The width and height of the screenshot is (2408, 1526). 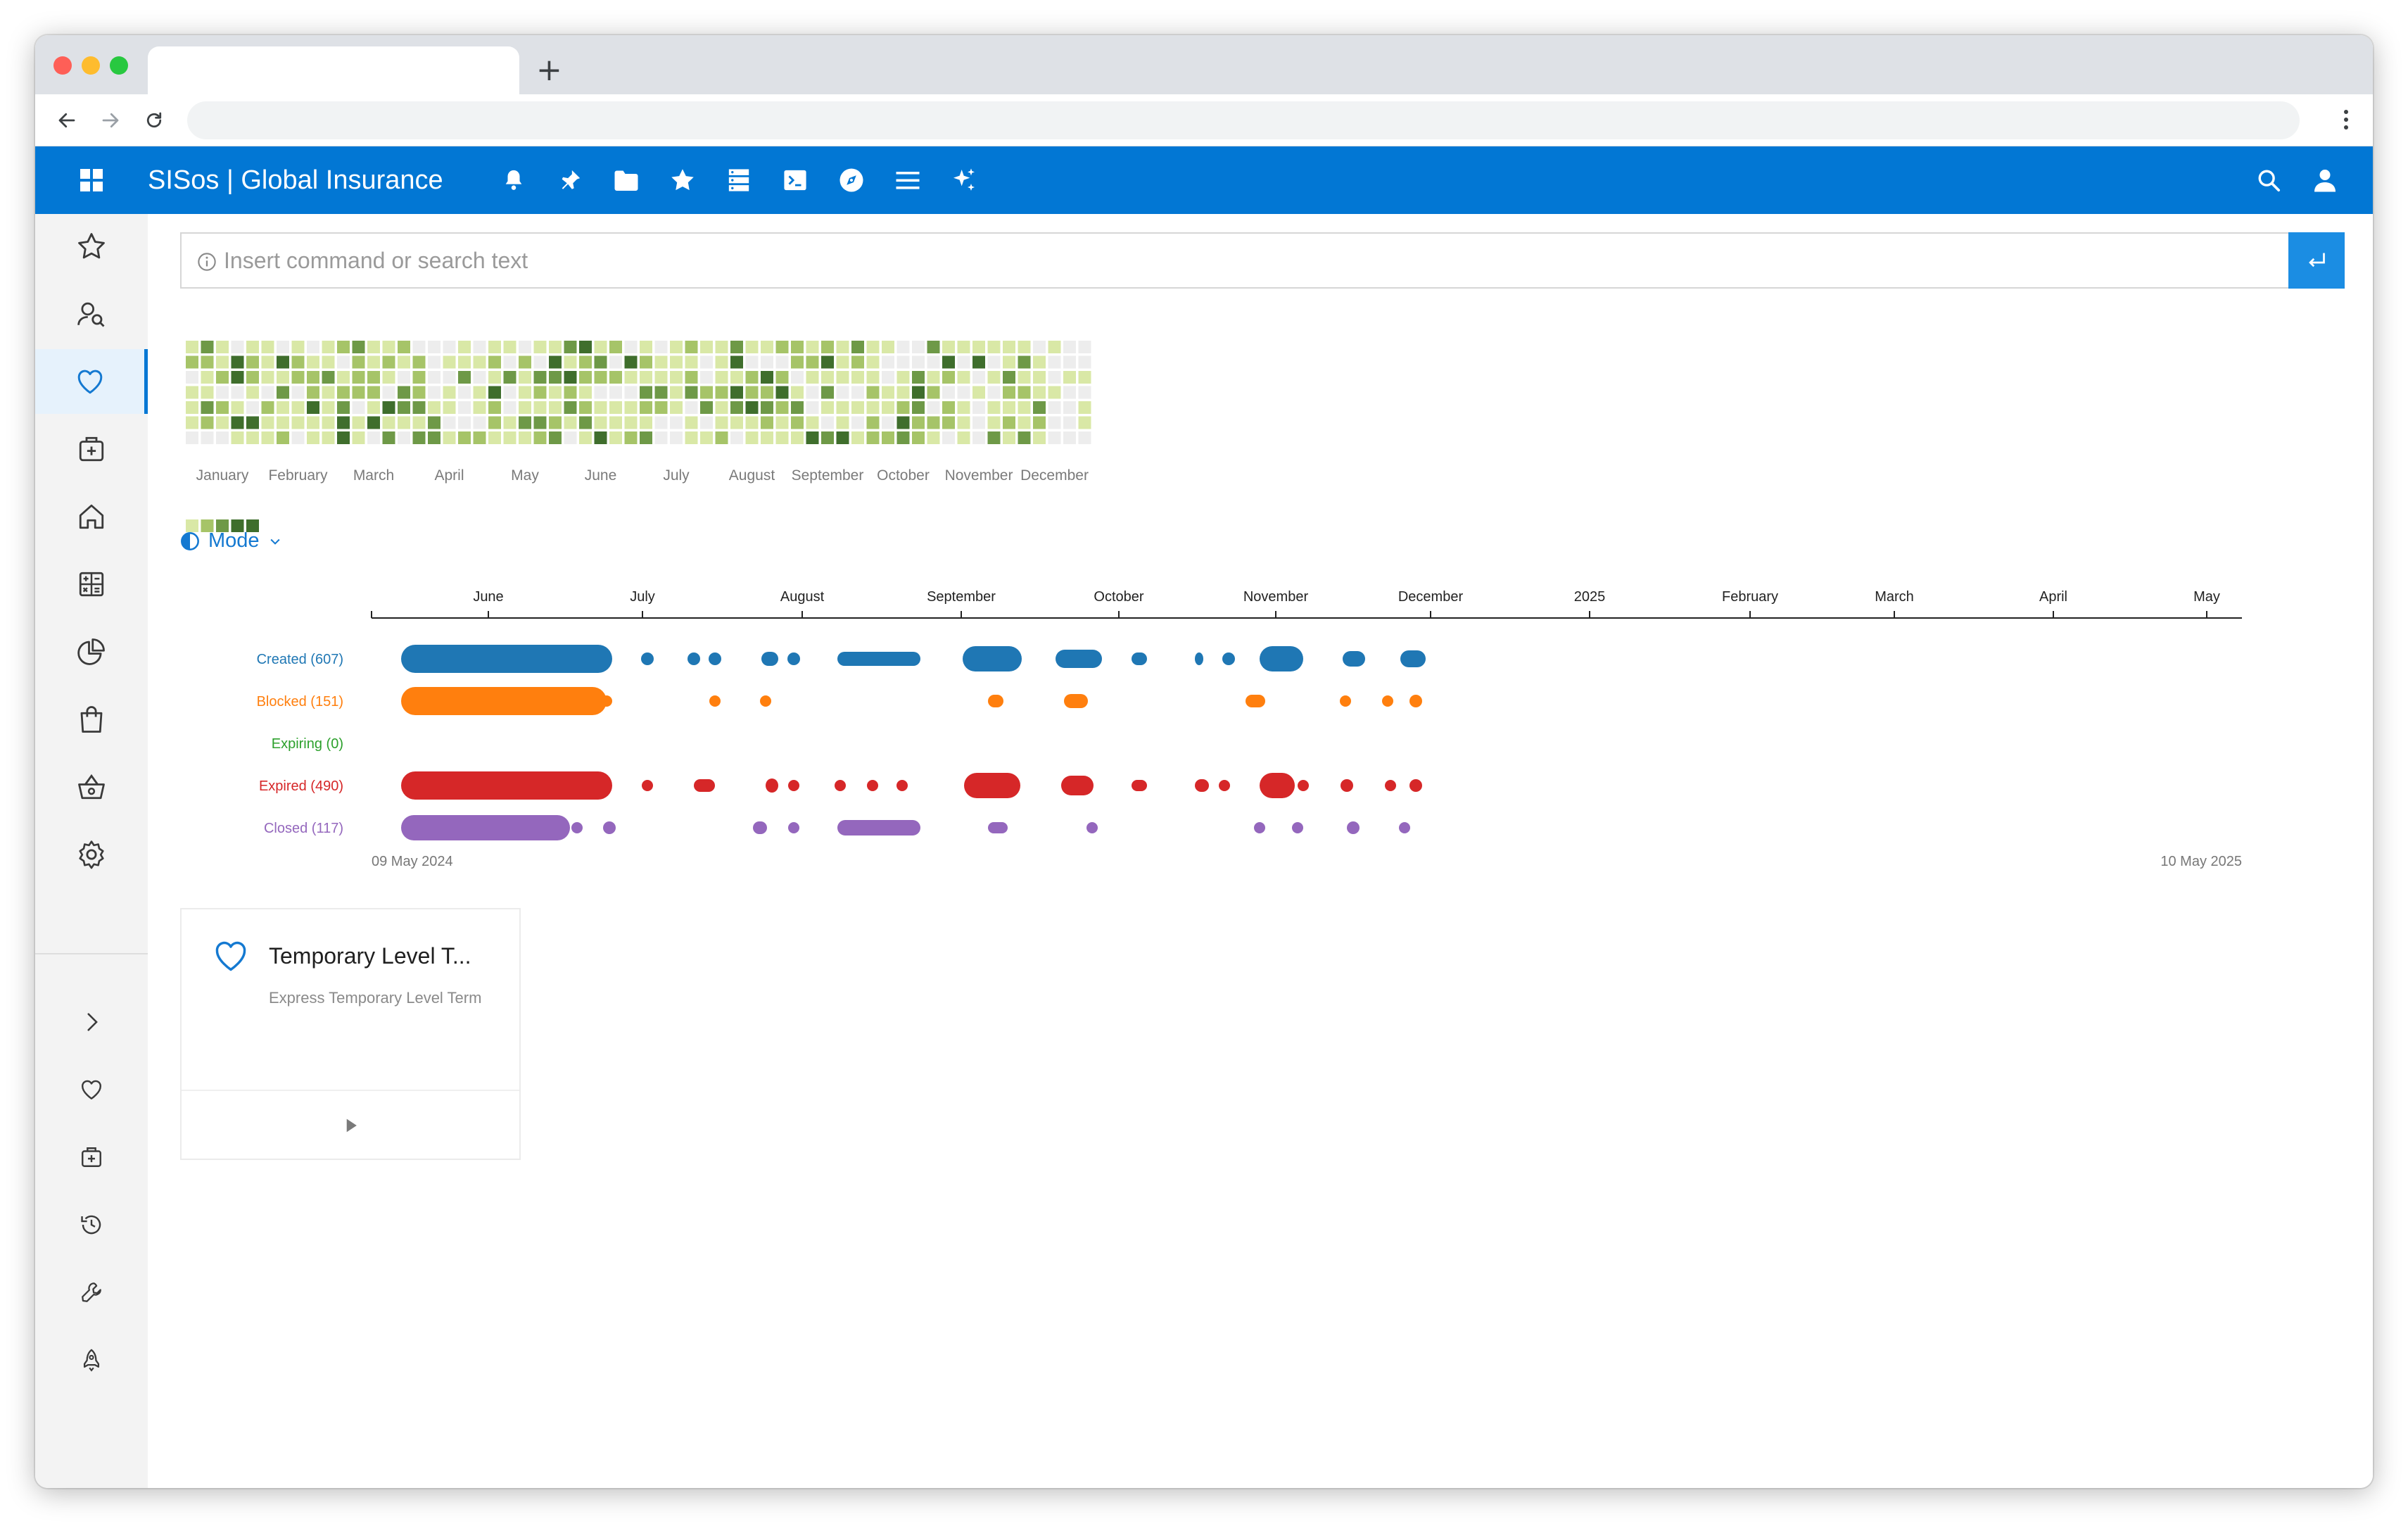 What do you see at coordinates (91, 584) in the screenshot?
I see `sidebar-item-calculator` at bounding box center [91, 584].